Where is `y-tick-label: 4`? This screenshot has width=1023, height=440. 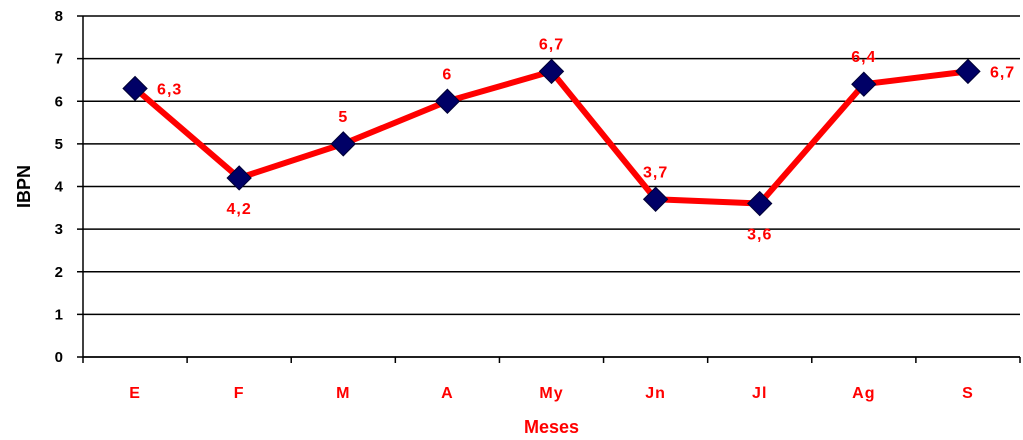
y-tick-label: 4 is located at coordinates (59, 187).